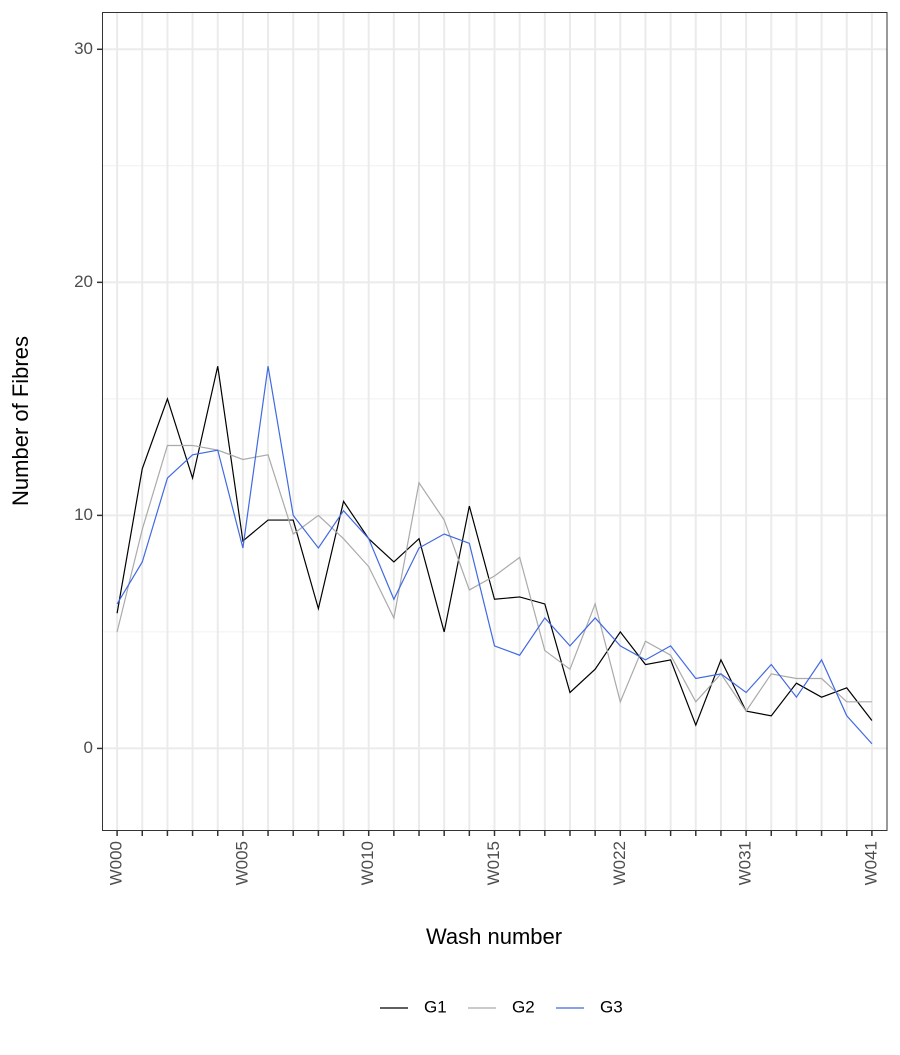  What do you see at coordinates (435, 1006) in the screenshot?
I see `legend-label: G1` at bounding box center [435, 1006].